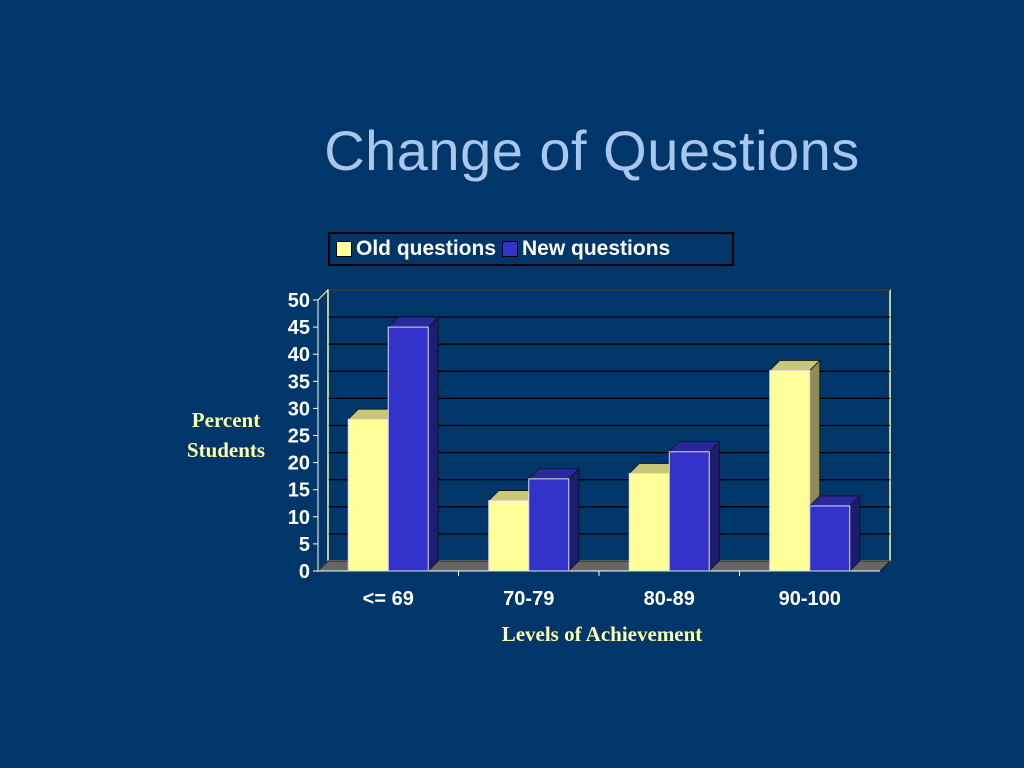  What do you see at coordinates (388, 599) in the screenshot?
I see `x-tick-label: <= 69` at bounding box center [388, 599].